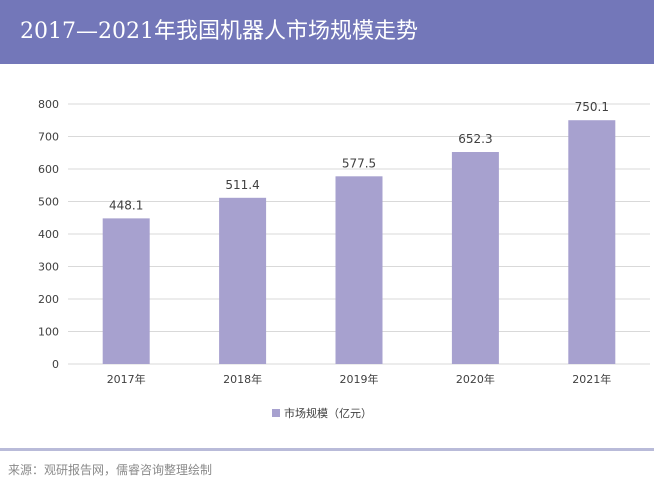  What do you see at coordinates (110, 470) in the screenshot?
I see `source-note: 来源：观研报告网，儒睿咨询整理绘制` at bounding box center [110, 470].